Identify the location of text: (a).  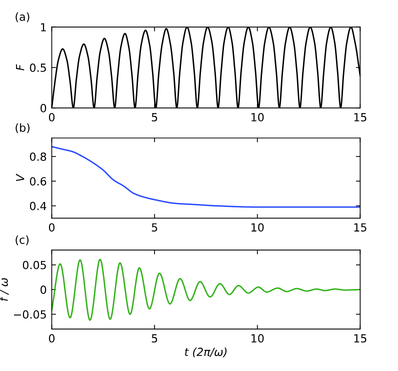
(23, 17).